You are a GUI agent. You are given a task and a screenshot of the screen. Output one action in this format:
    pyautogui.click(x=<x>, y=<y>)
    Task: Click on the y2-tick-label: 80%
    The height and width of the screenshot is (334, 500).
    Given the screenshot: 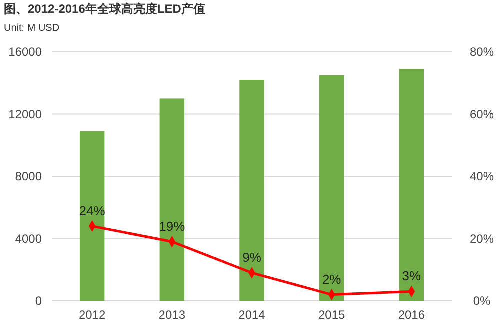 What is the action you would take?
    pyautogui.click(x=482, y=52)
    